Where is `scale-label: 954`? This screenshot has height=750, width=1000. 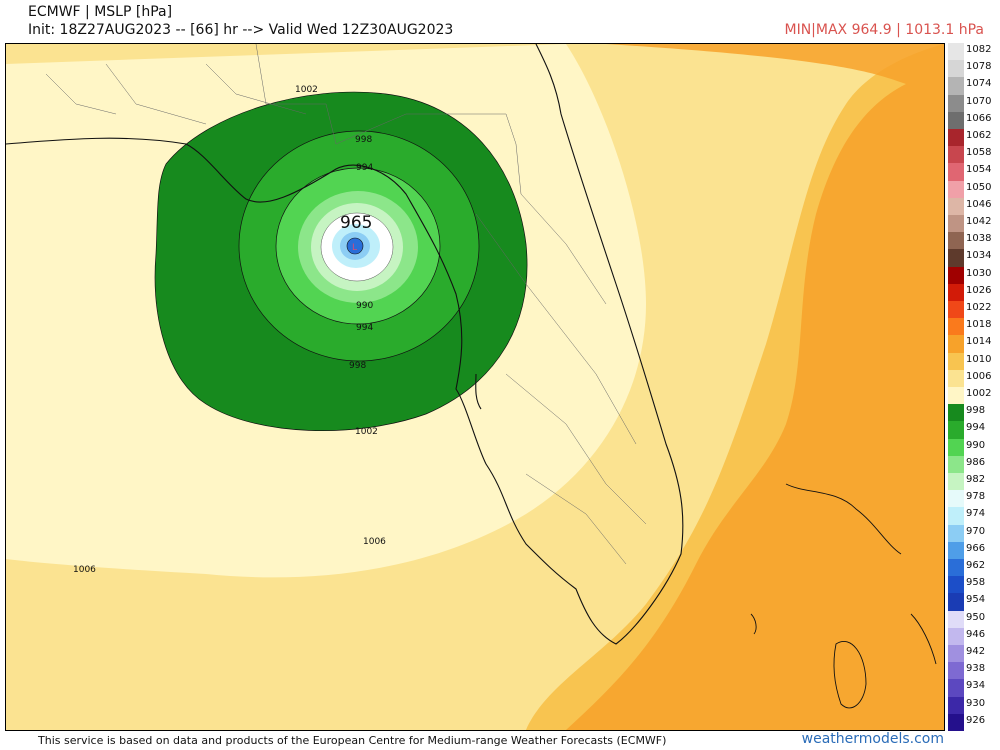 scale-label: 954 is located at coordinates (976, 600).